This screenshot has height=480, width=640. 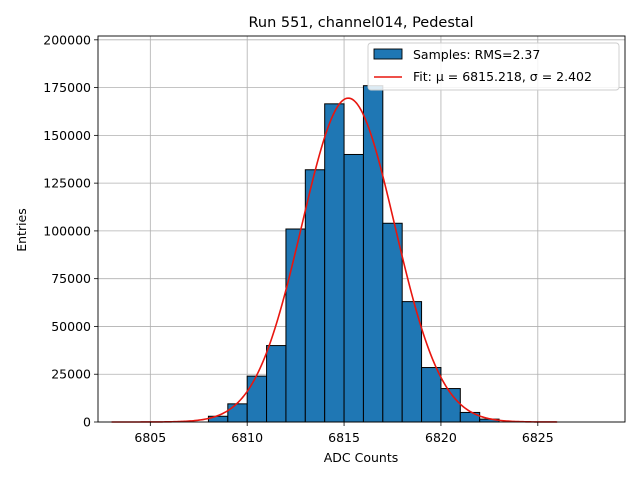 What do you see at coordinates (361, 457) in the screenshot?
I see `x-axis-label: ADC Counts` at bounding box center [361, 457].